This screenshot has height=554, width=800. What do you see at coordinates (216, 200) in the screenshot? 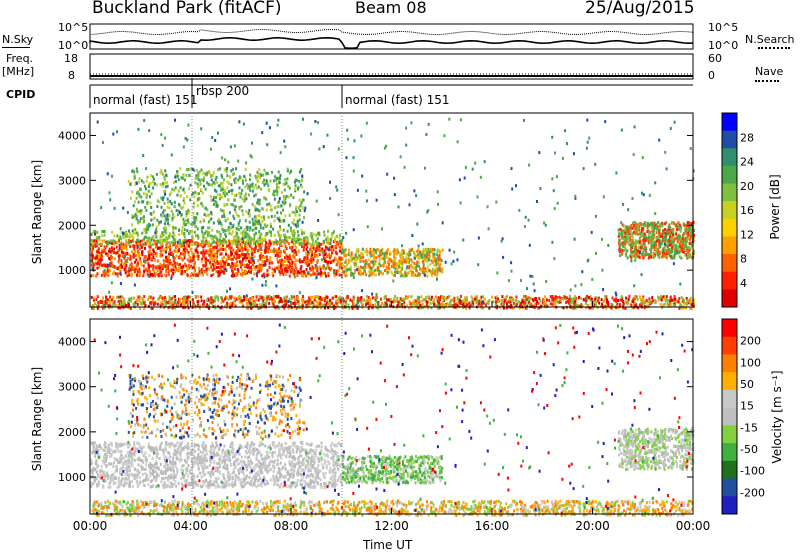
I see `power-band-upper` at bounding box center [216, 200].